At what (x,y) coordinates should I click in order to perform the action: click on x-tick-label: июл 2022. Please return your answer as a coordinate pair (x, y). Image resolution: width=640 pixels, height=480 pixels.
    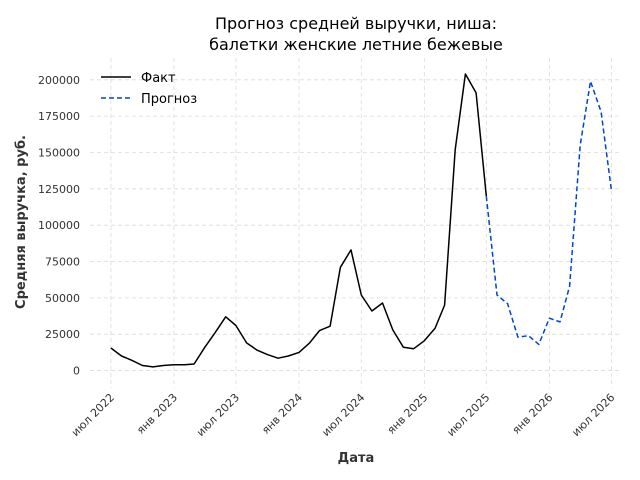
    Looking at the image, I should click on (93, 415).